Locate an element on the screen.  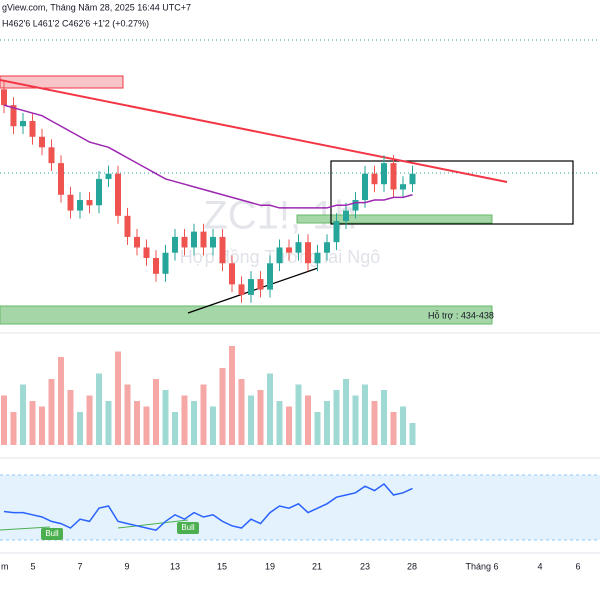
ohlc-label: H462'6 L461'2 C462'6 +1'2 (+0.27%) is located at coordinates (75, 23).